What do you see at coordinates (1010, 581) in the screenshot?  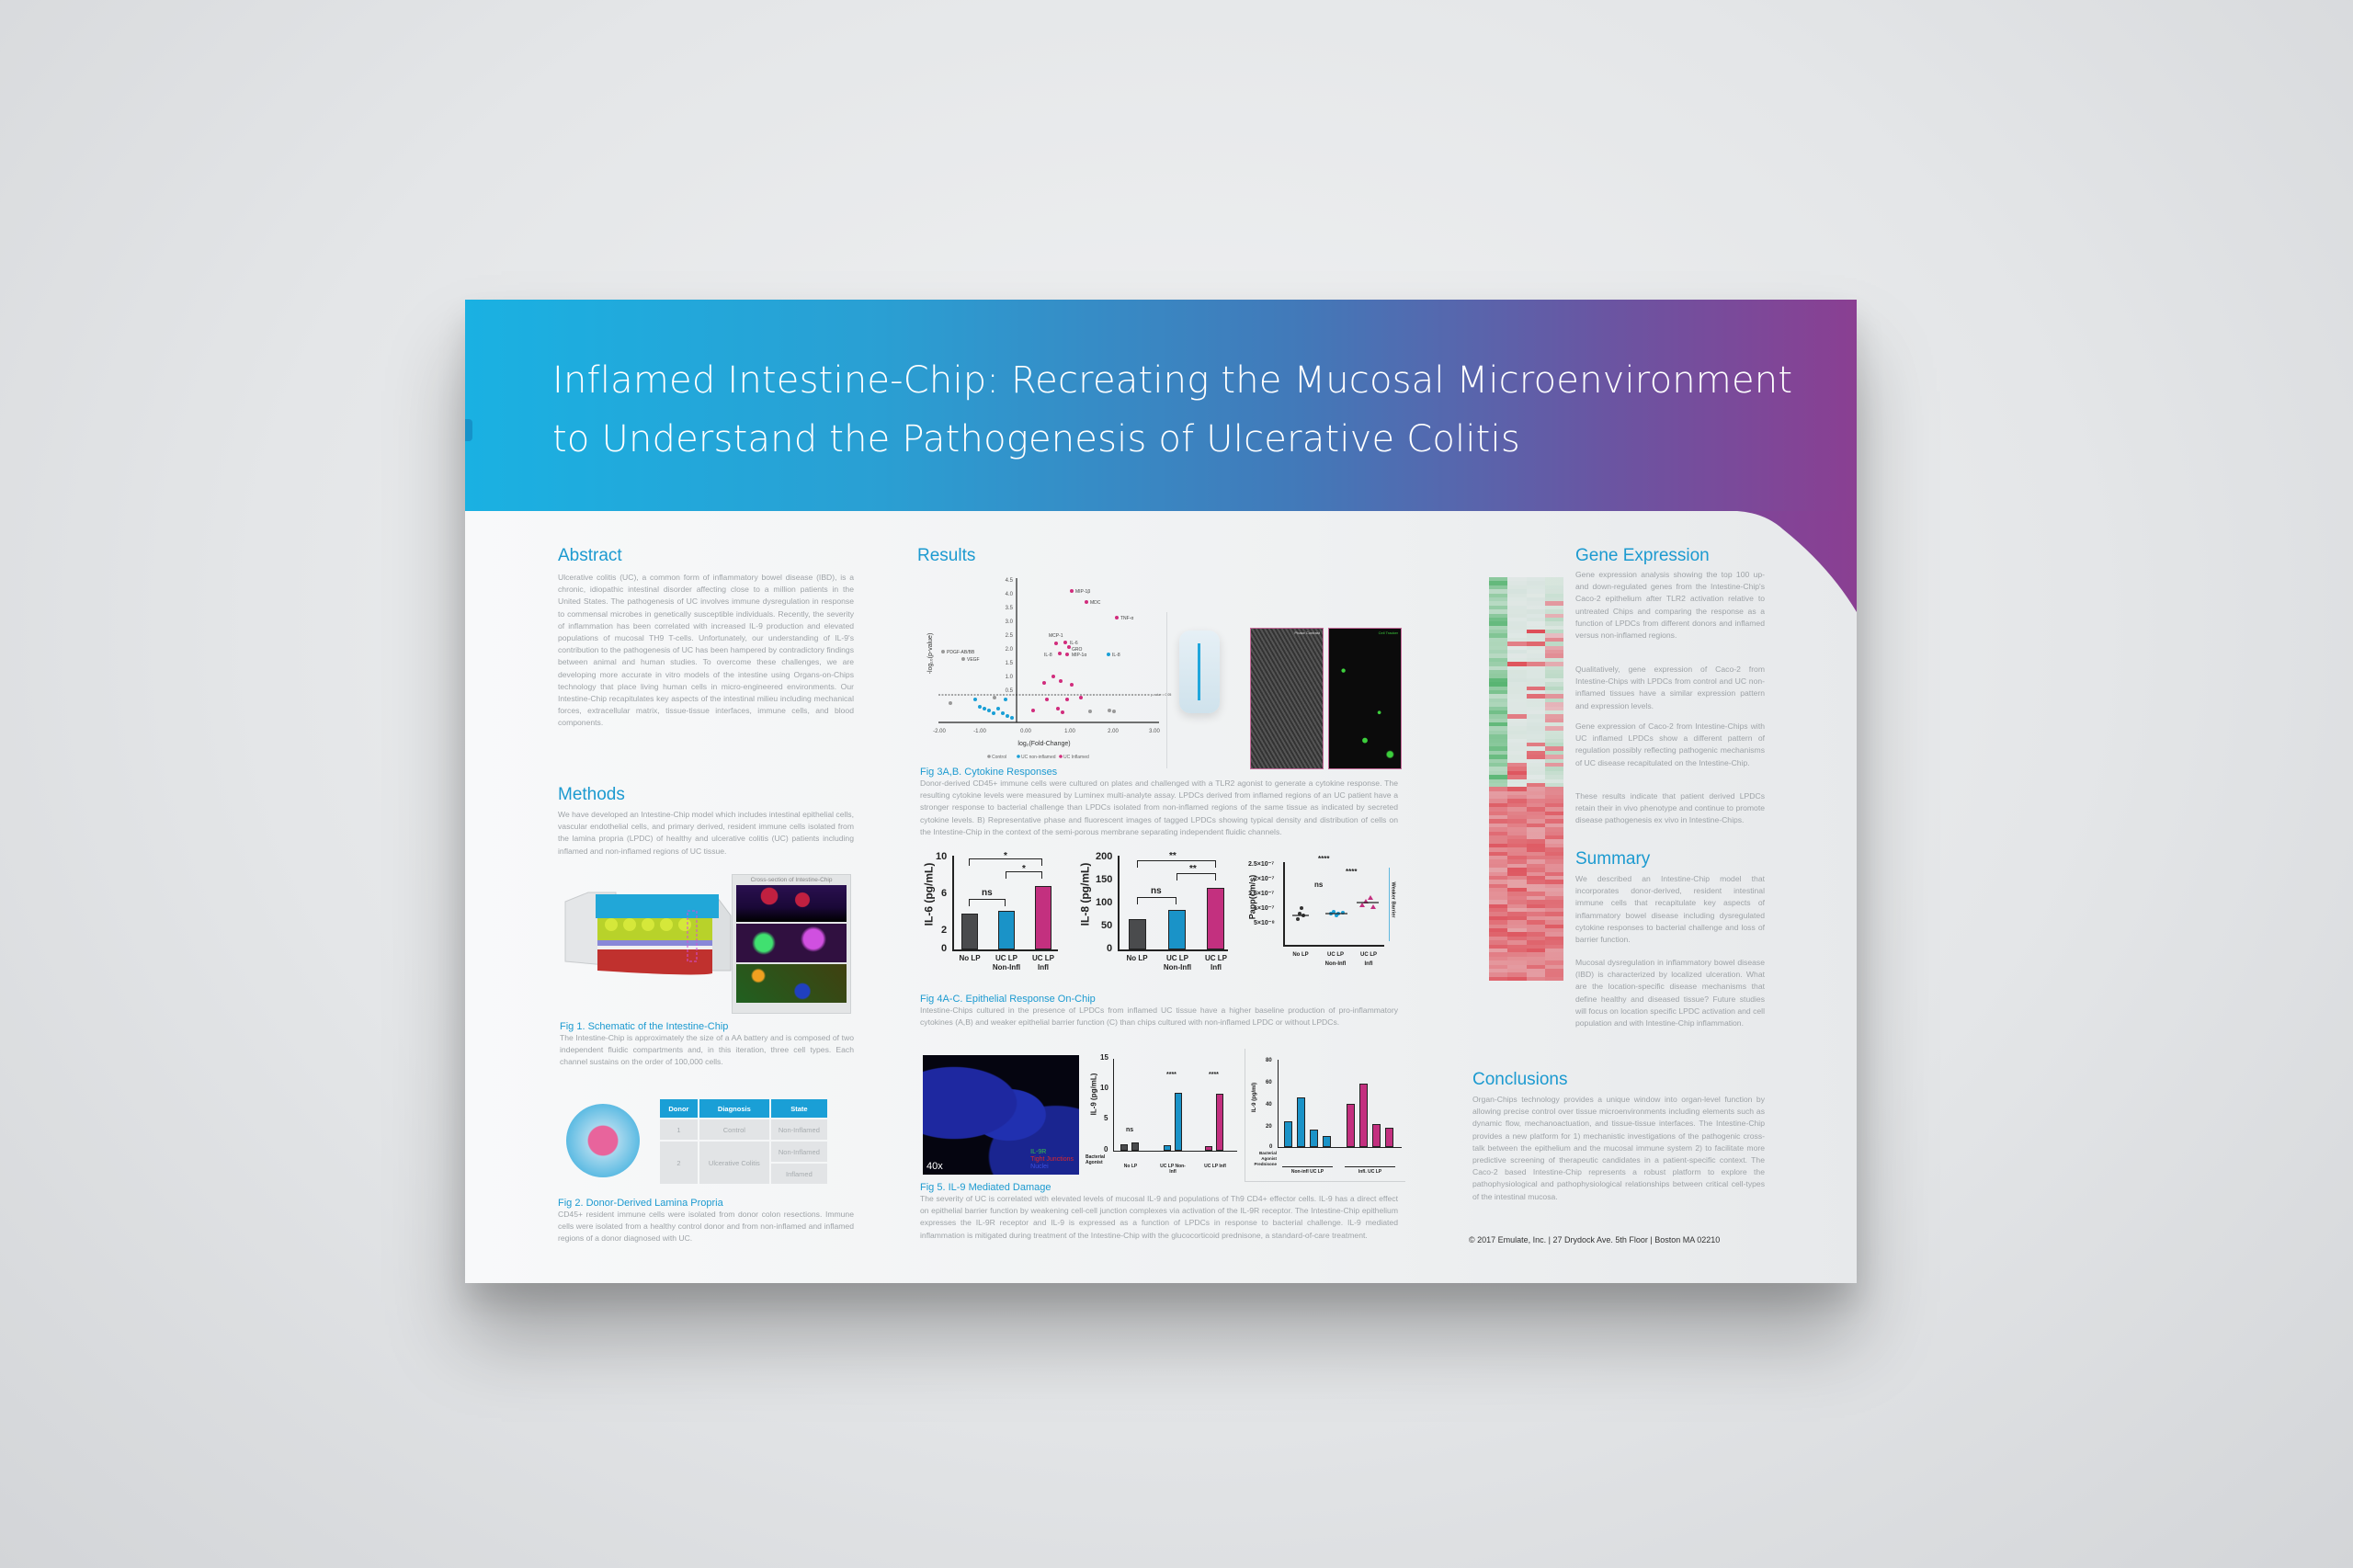 I see `svg-text: 4.5` at bounding box center [1010, 581].